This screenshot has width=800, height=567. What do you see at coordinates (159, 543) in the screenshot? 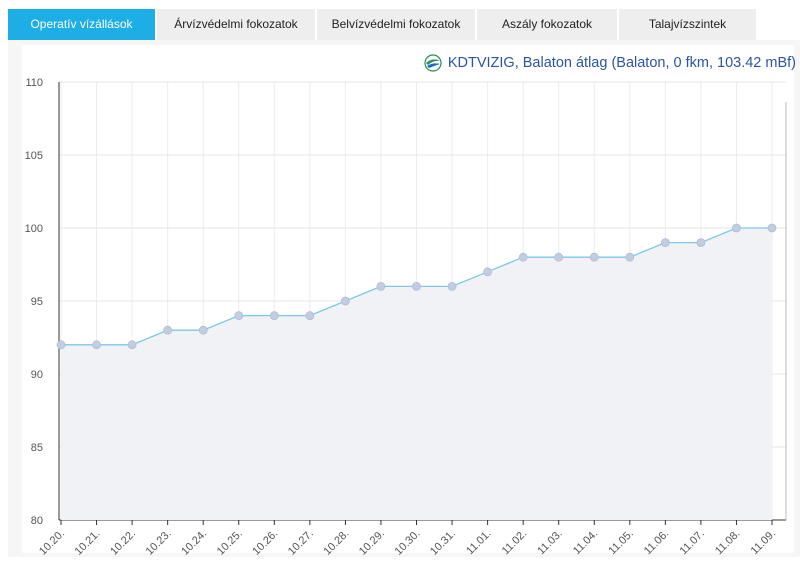
I see `x-tick-label: 10.23.` at bounding box center [159, 543].